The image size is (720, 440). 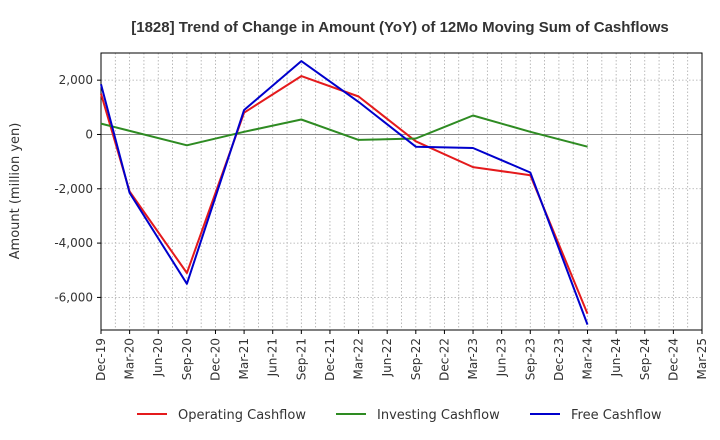 I want to click on x-tick-label: Dec-22, so click(x=444, y=359).